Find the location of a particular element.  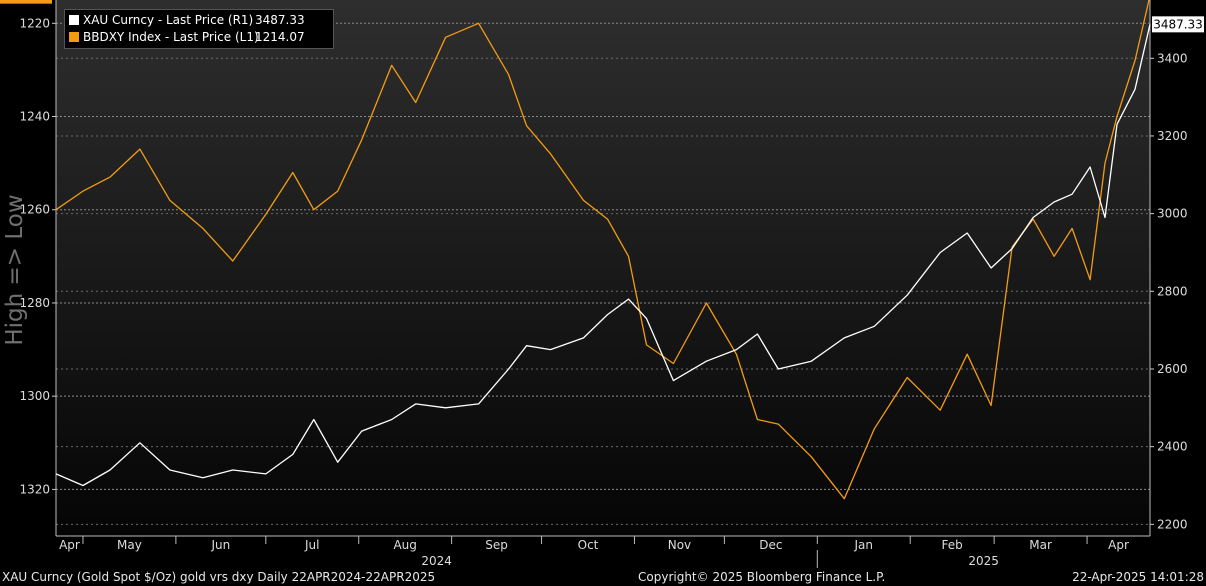

month-label: Sep is located at coordinates (496, 545).